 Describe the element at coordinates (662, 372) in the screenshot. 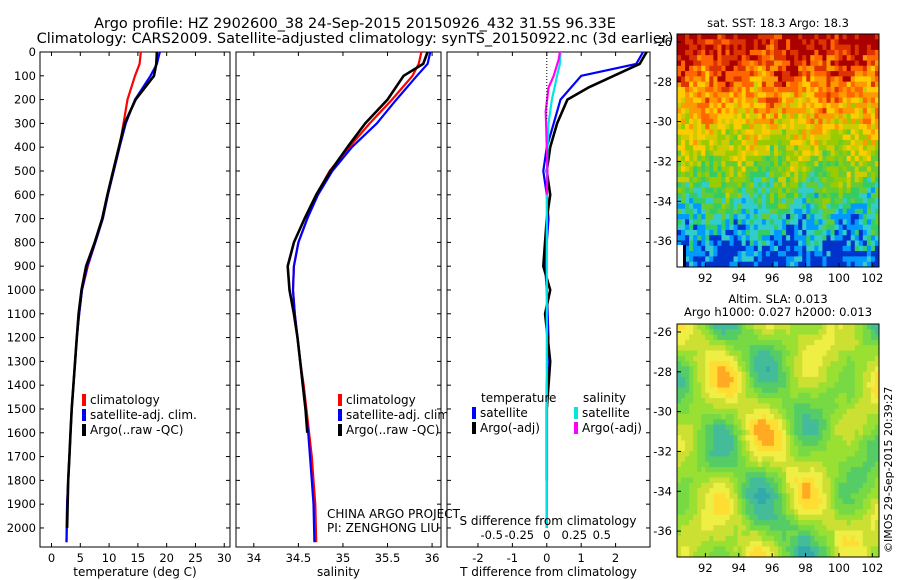

I see `sla_map-ytick-label: -28` at that location.